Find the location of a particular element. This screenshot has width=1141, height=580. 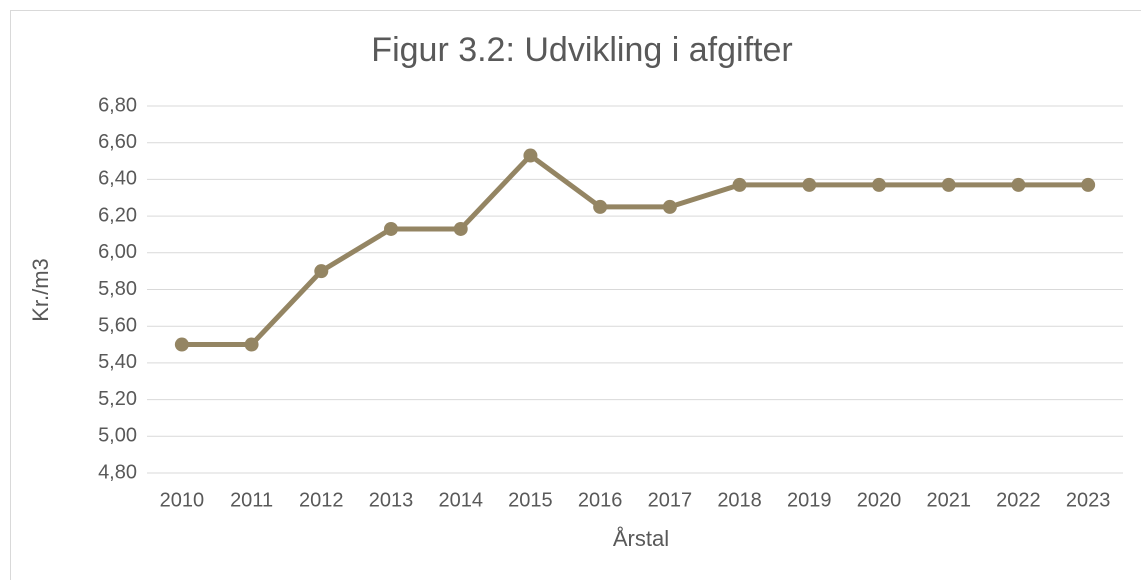

y-tick-label: 5,00 is located at coordinates (117, 436).